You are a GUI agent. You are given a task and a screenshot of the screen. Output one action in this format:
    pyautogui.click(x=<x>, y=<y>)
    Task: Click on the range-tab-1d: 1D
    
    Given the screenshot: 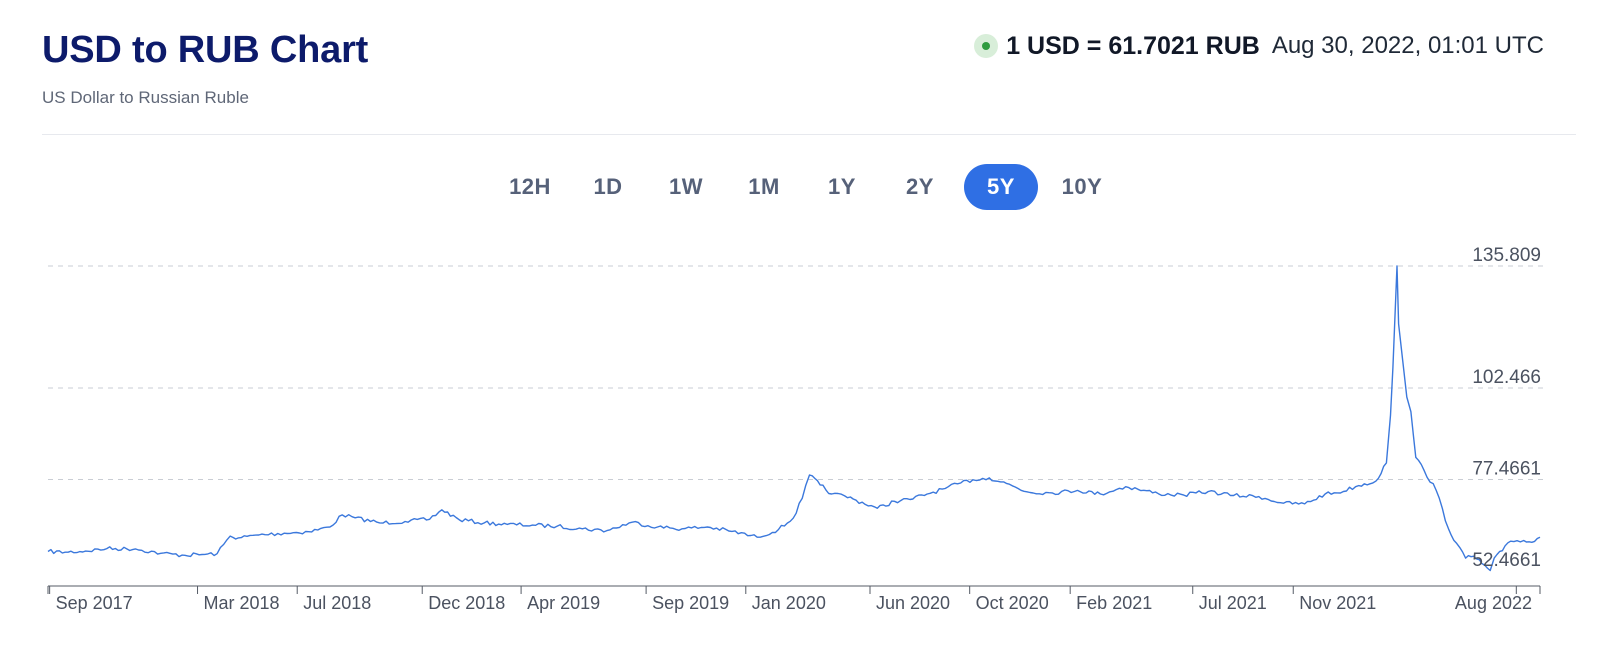 What is the action you would take?
    pyautogui.click(x=608, y=186)
    